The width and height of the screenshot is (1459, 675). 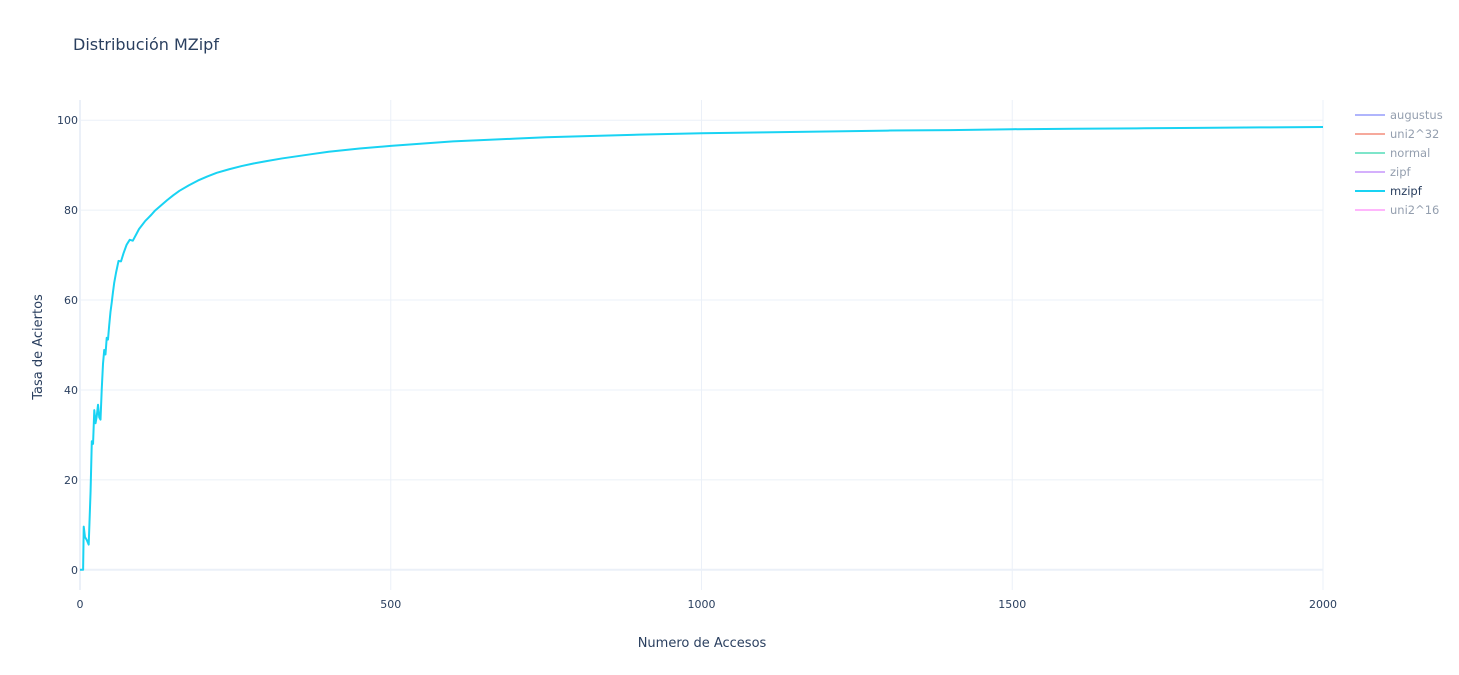 What do you see at coordinates (1414, 134) in the screenshot?
I see `legend-label: uni2^32` at bounding box center [1414, 134].